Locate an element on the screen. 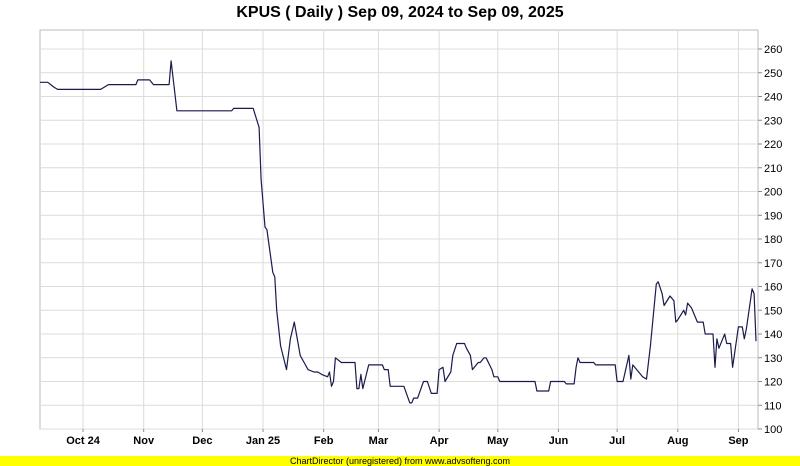 Image resolution: width=800 pixels, height=466 pixels. x-tick-label: Sep is located at coordinates (738, 441).